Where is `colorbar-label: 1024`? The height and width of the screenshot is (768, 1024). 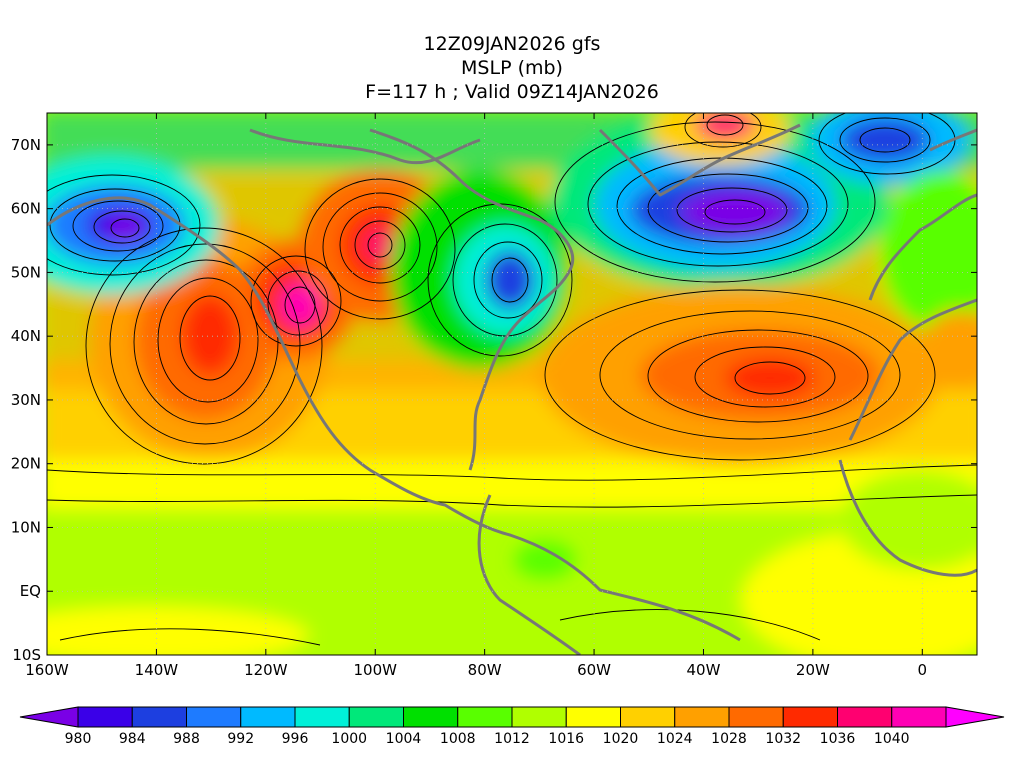
colorbar-label: 1024 is located at coordinates (675, 739).